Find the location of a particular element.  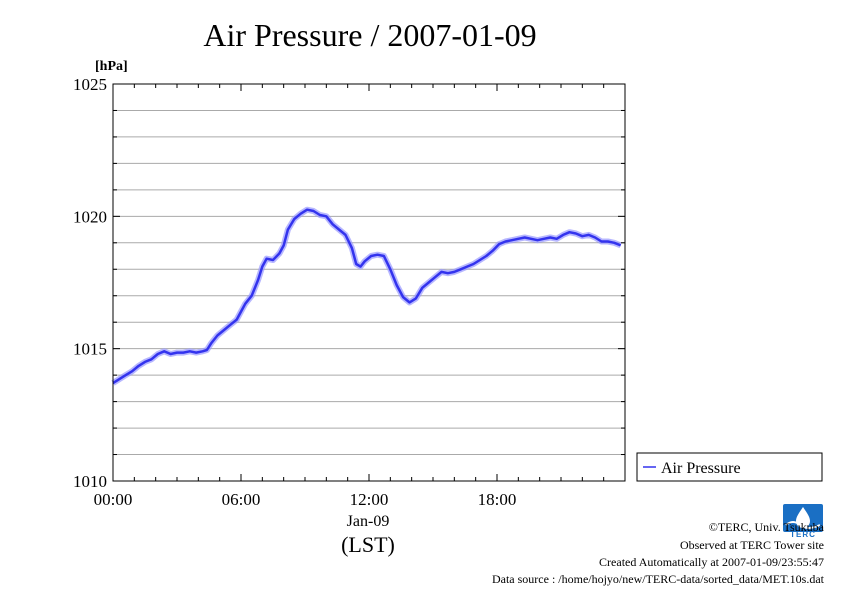

footer-observed: Observed at TERC Tower site is located at coordinates (751, 545).